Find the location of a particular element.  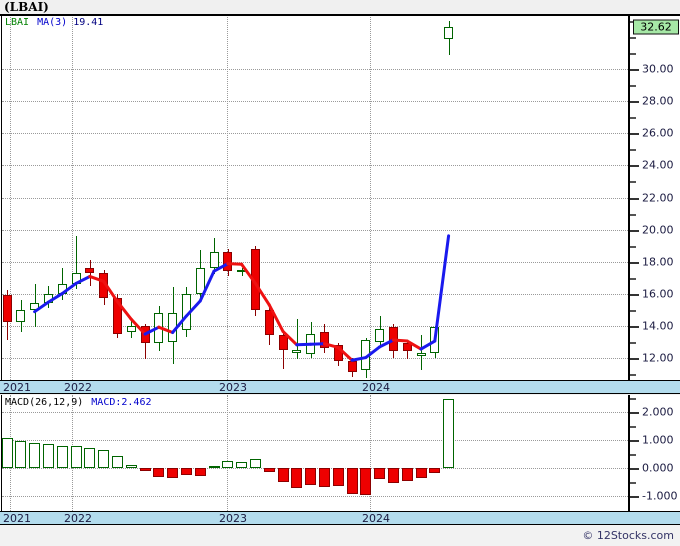

price-y-tick-label: 24.00 is located at coordinates (658, 165).